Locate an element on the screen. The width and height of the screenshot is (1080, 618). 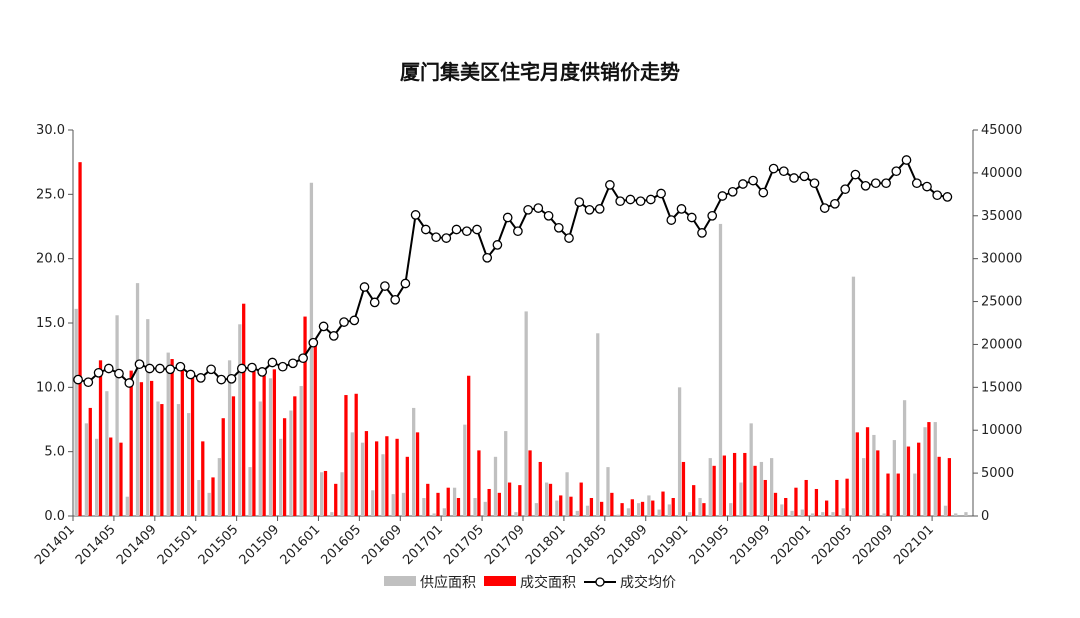
y-right-tick-label: 30000 is located at coordinates (1001, 259).